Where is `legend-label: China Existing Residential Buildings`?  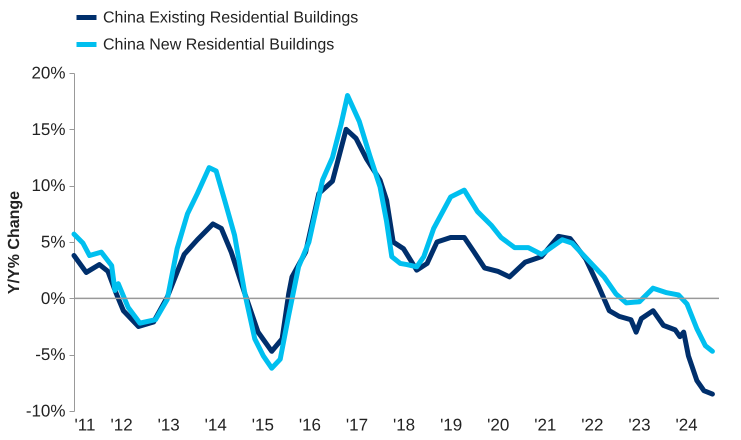 legend-label: China Existing Residential Buildings is located at coordinates (230, 18).